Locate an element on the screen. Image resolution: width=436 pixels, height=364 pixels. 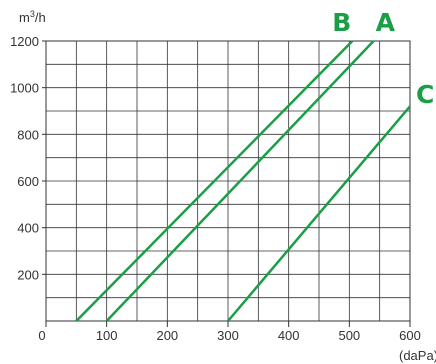
x-tick-label: 300 is located at coordinates (228, 335).